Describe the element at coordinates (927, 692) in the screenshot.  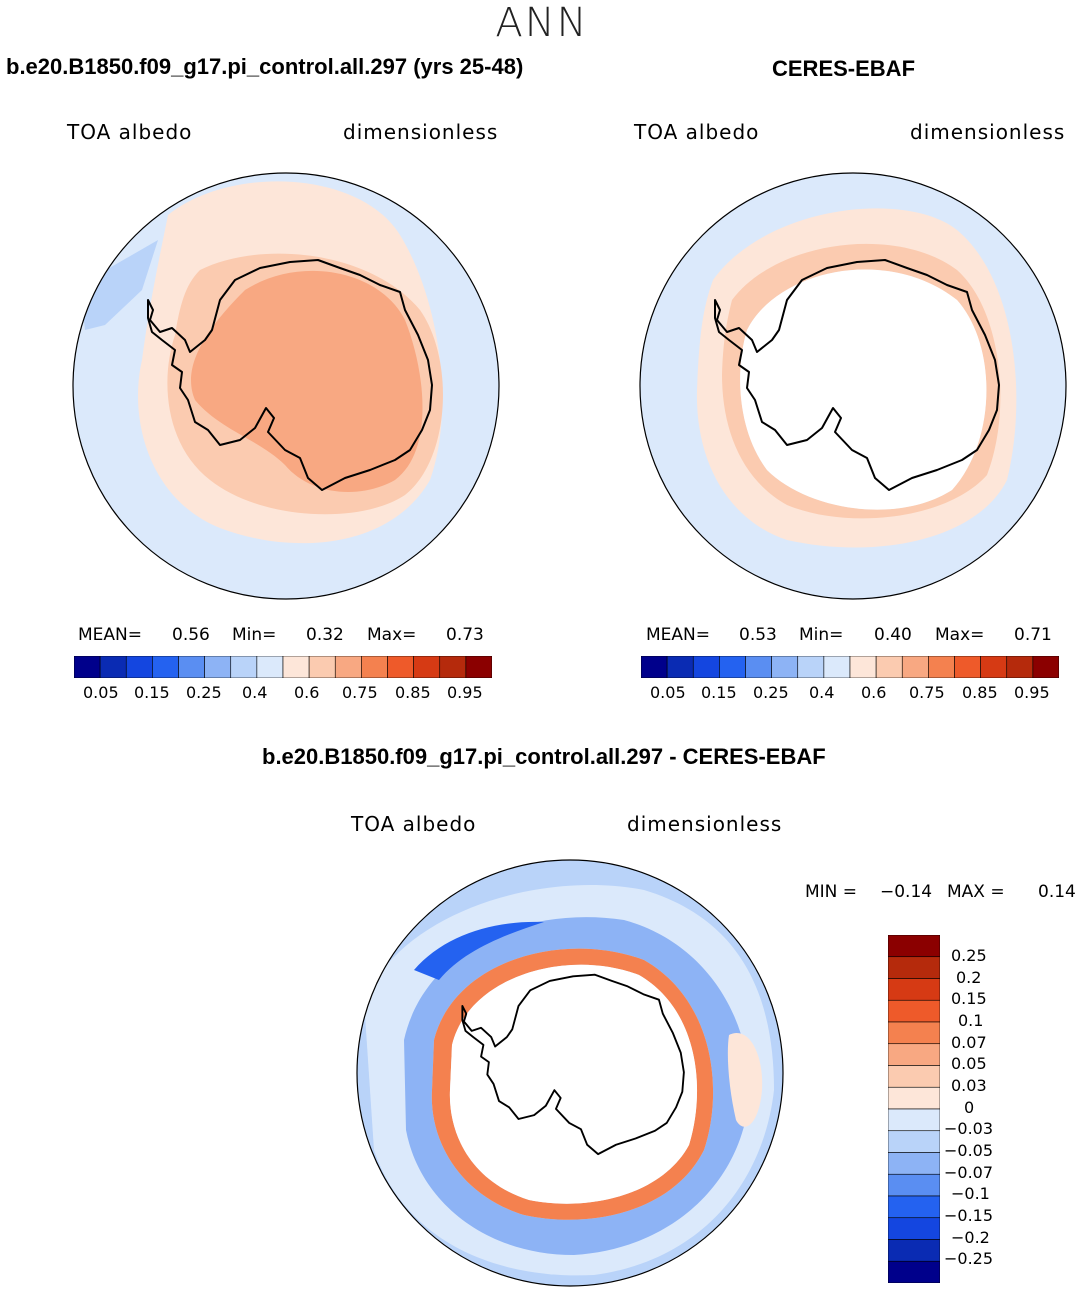
I see `obs-cbar-tick: 0.75` at that location.